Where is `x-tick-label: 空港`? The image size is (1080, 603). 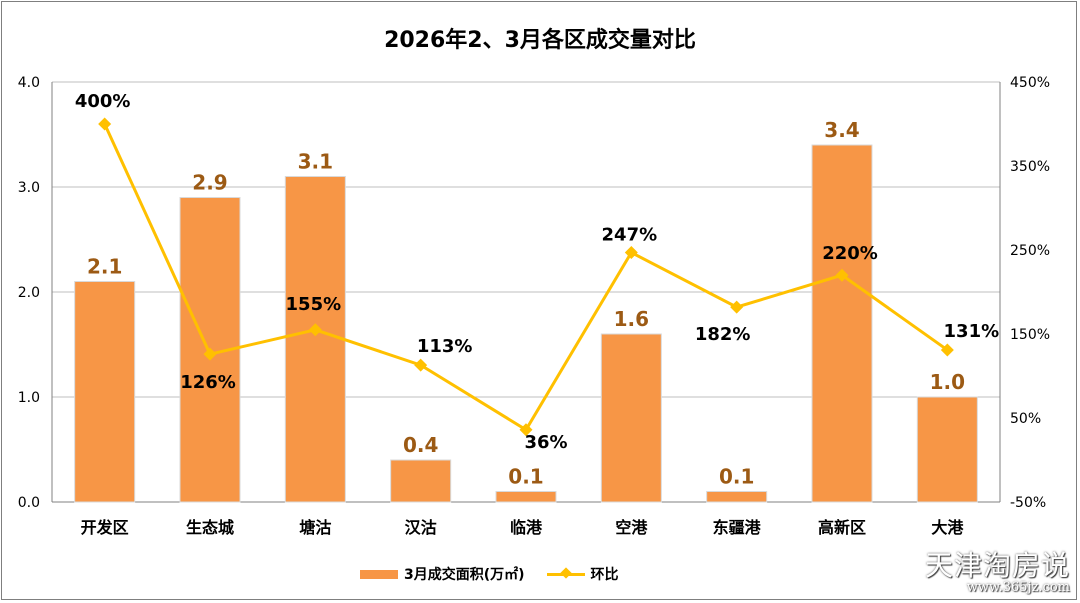
x-tick-label: 空港 is located at coordinates (631, 527).